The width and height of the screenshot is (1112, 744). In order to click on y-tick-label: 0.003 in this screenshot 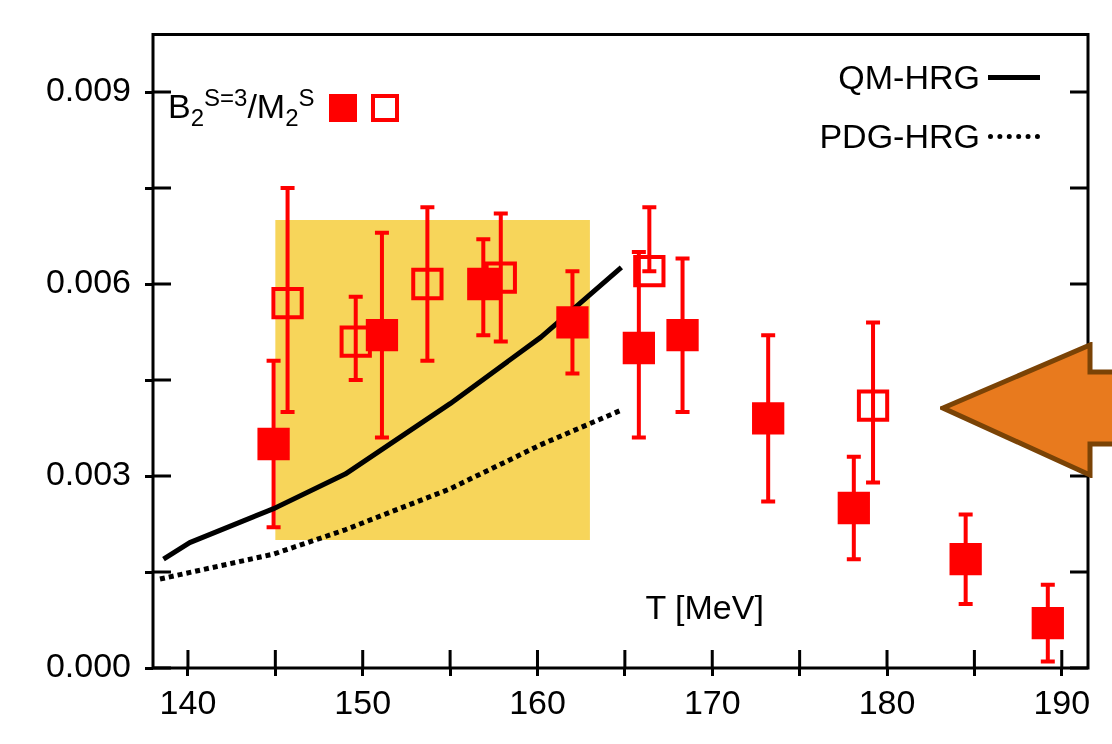, I will do `click(88, 473)`.